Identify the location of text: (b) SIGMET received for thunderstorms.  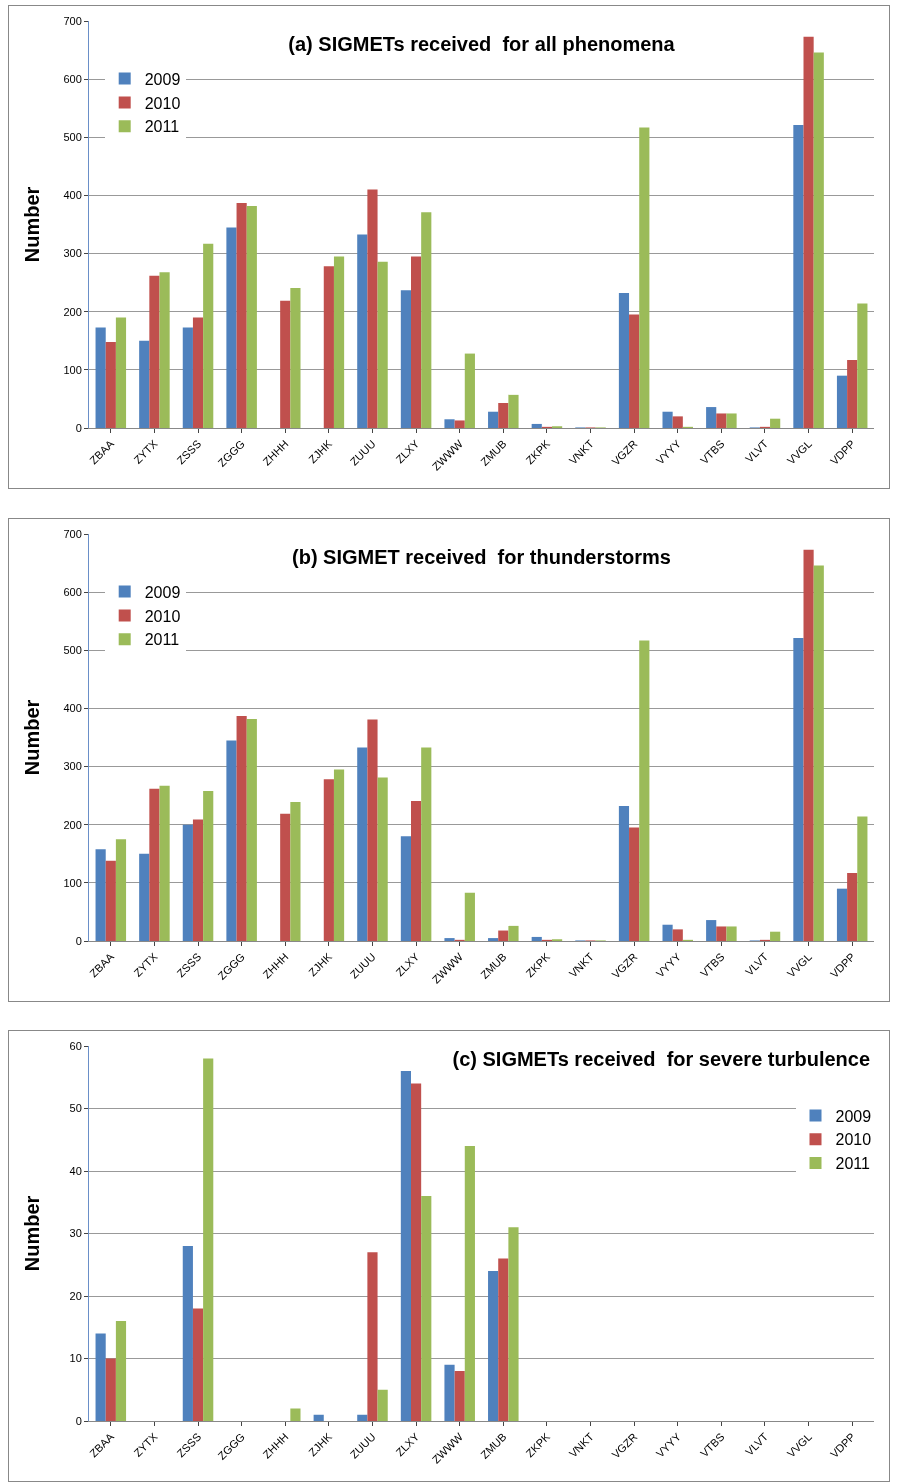
(481, 557).